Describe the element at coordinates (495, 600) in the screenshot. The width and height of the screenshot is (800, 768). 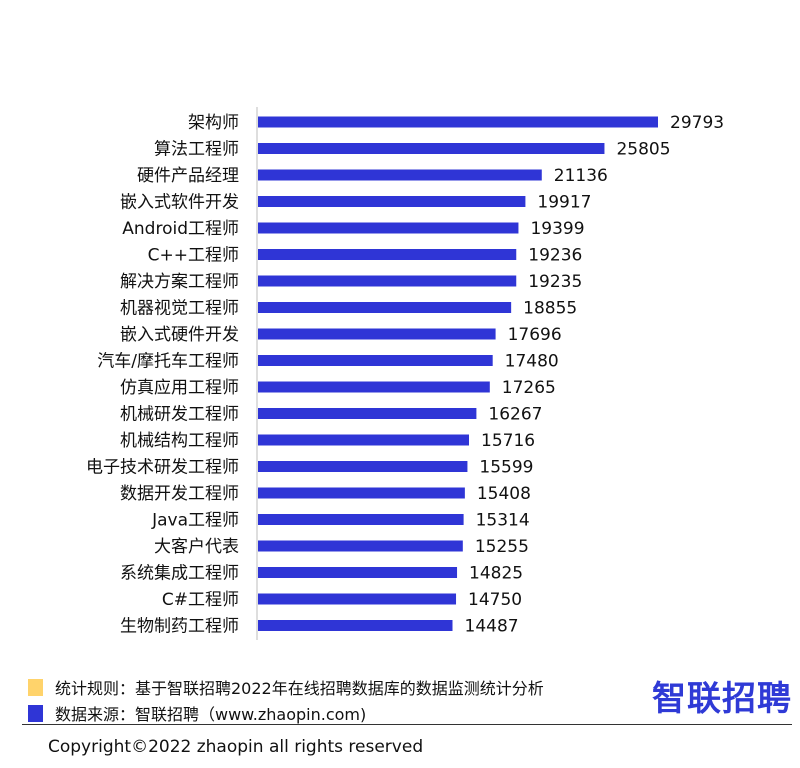
I see `value-label: 14750` at that location.